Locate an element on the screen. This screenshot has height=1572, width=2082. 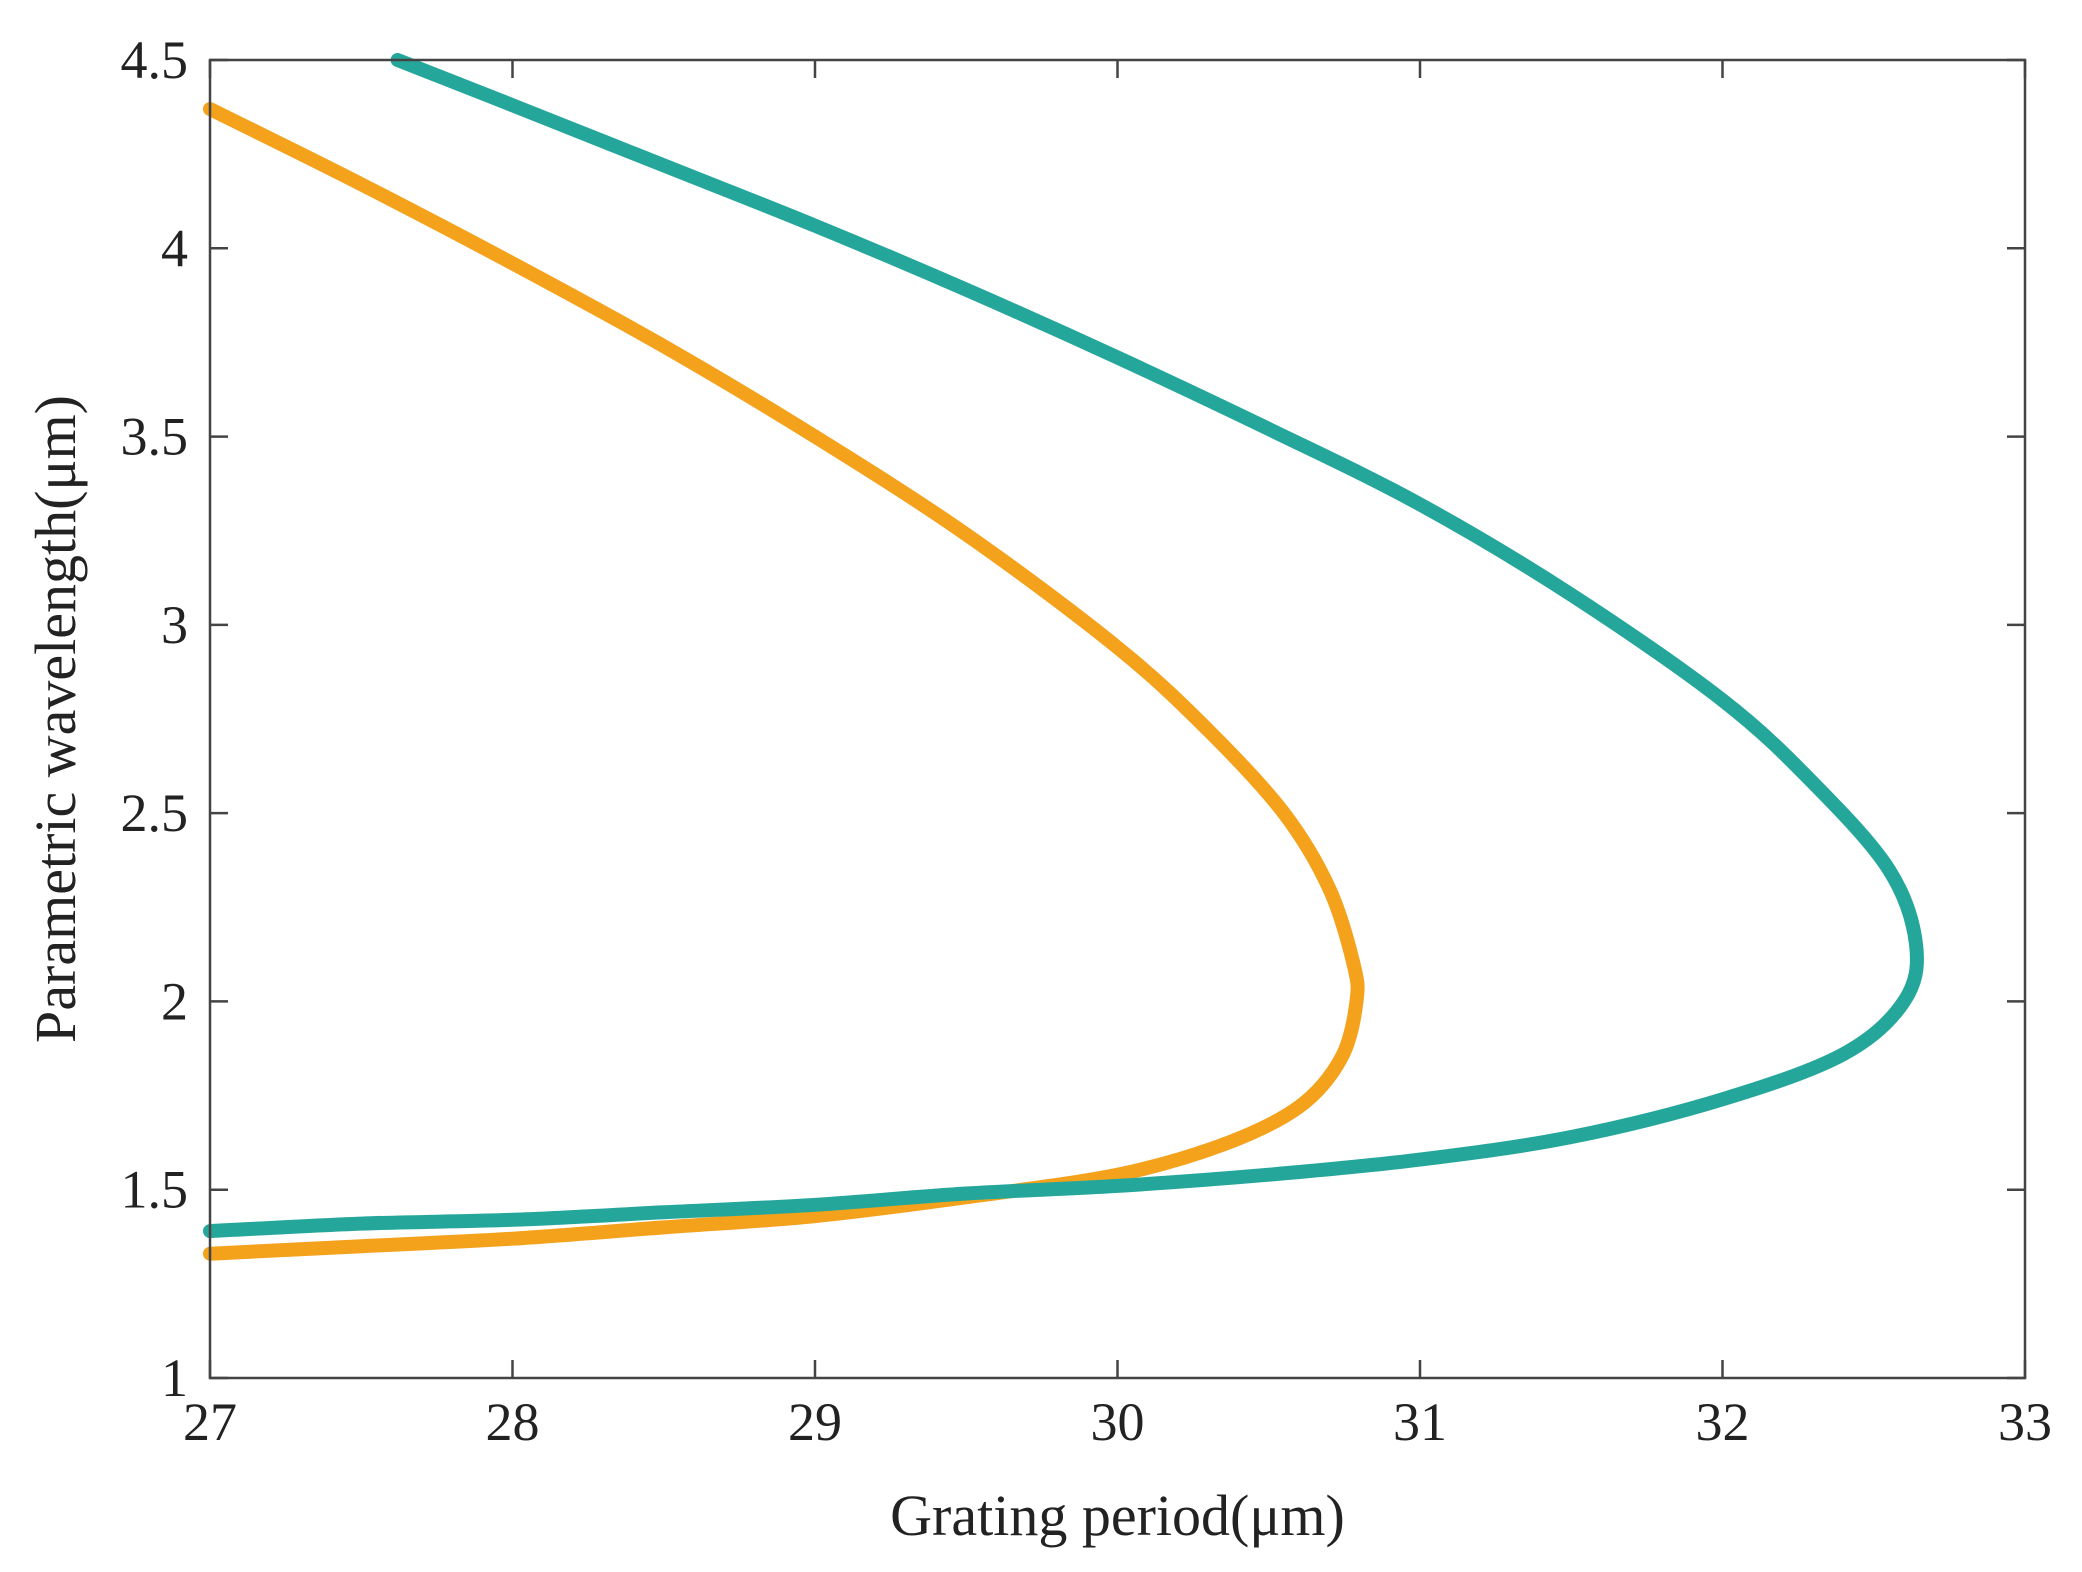
y-tick-label: 1 is located at coordinates (174, 1378).